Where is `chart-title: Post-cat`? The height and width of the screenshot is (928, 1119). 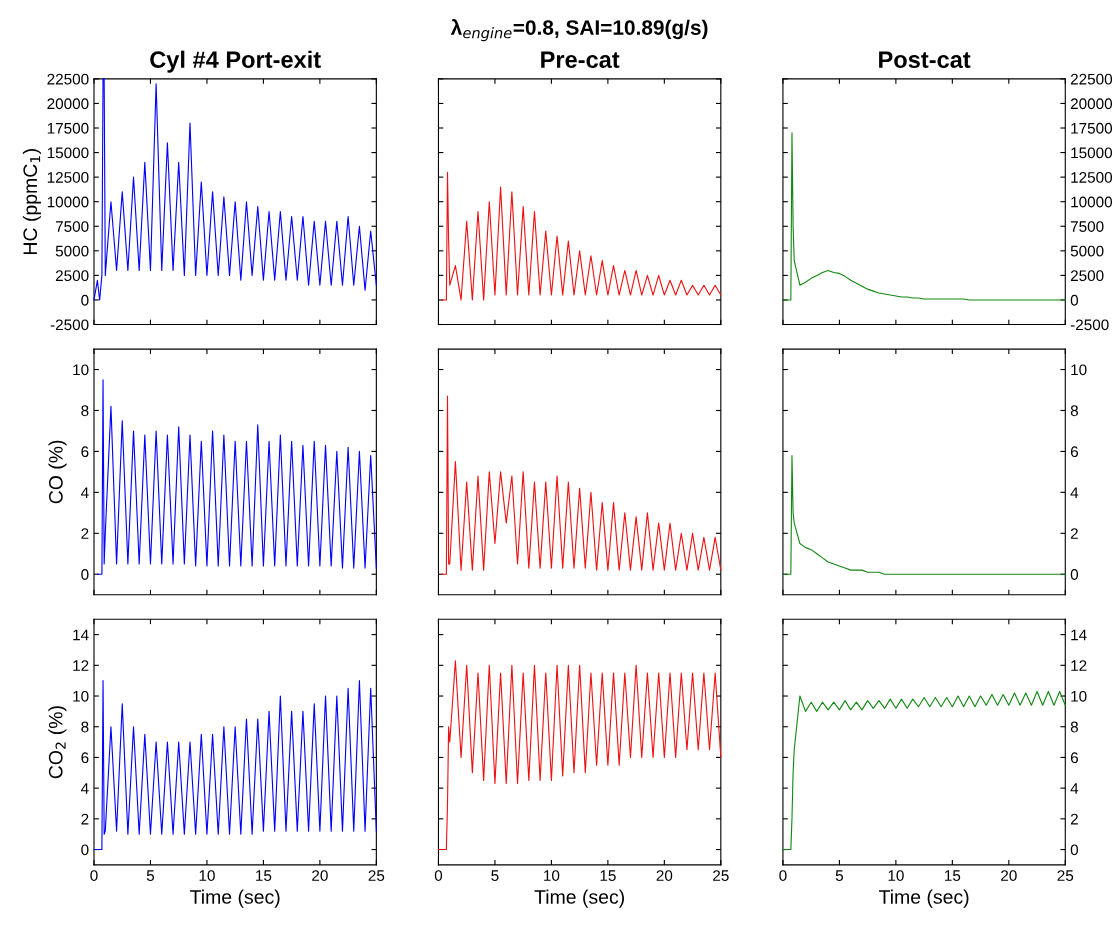 chart-title: Post-cat is located at coordinates (925, 59).